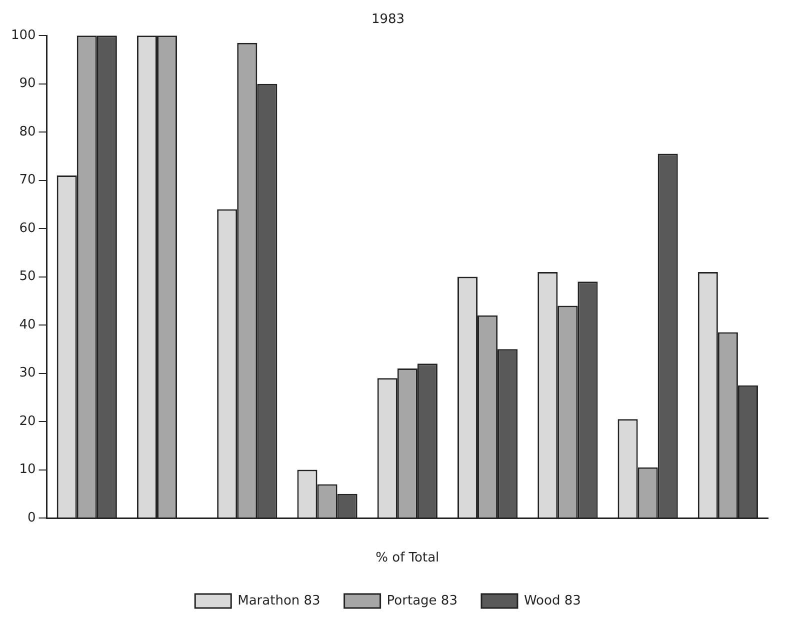 This screenshot has height=631, width=799. What do you see at coordinates (408, 558) in the screenshot?
I see `x-axis-title: % of Total` at bounding box center [408, 558].